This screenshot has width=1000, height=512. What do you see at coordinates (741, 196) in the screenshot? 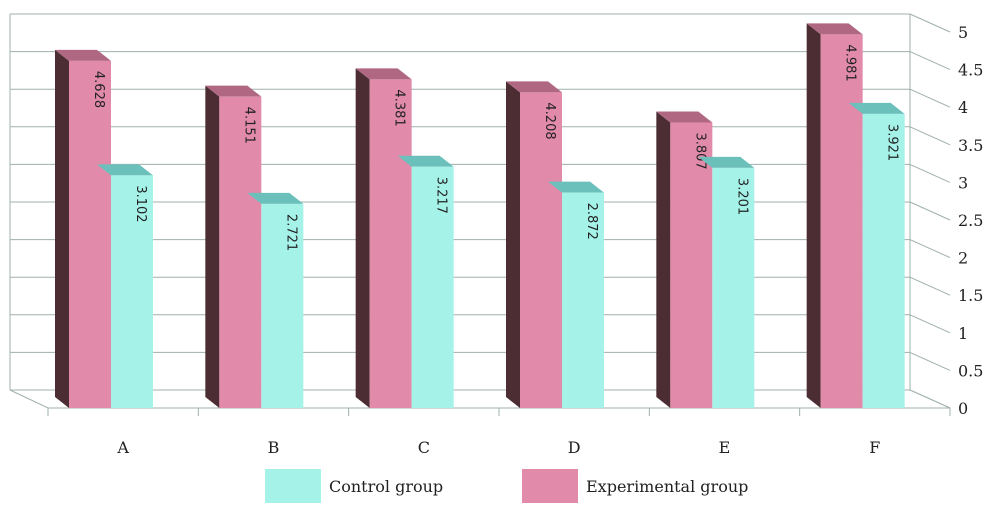
I see `control-value-label: 3.201` at bounding box center [741, 196].